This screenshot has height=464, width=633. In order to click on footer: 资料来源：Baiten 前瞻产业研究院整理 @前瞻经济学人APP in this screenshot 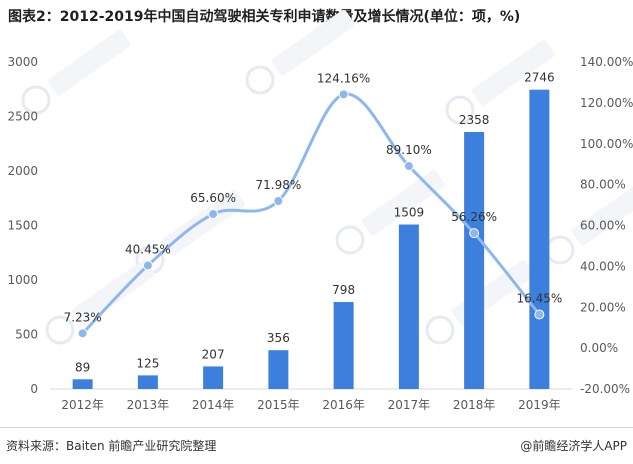, I will do `click(316, 445)`.